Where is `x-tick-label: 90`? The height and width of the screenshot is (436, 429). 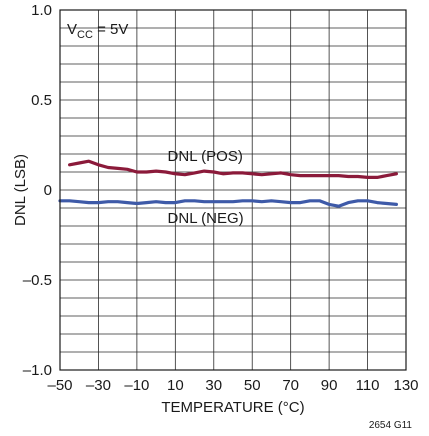 x-tick-label: 90 is located at coordinates (329, 385).